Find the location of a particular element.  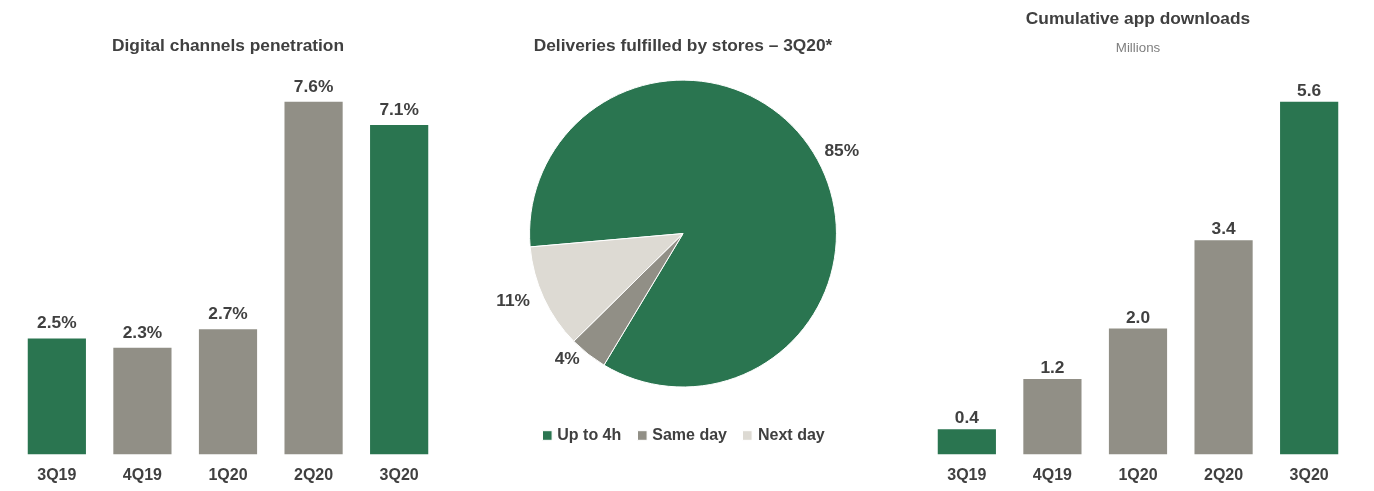

legend-label: Up to 4h is located at coordinates (589, 435).